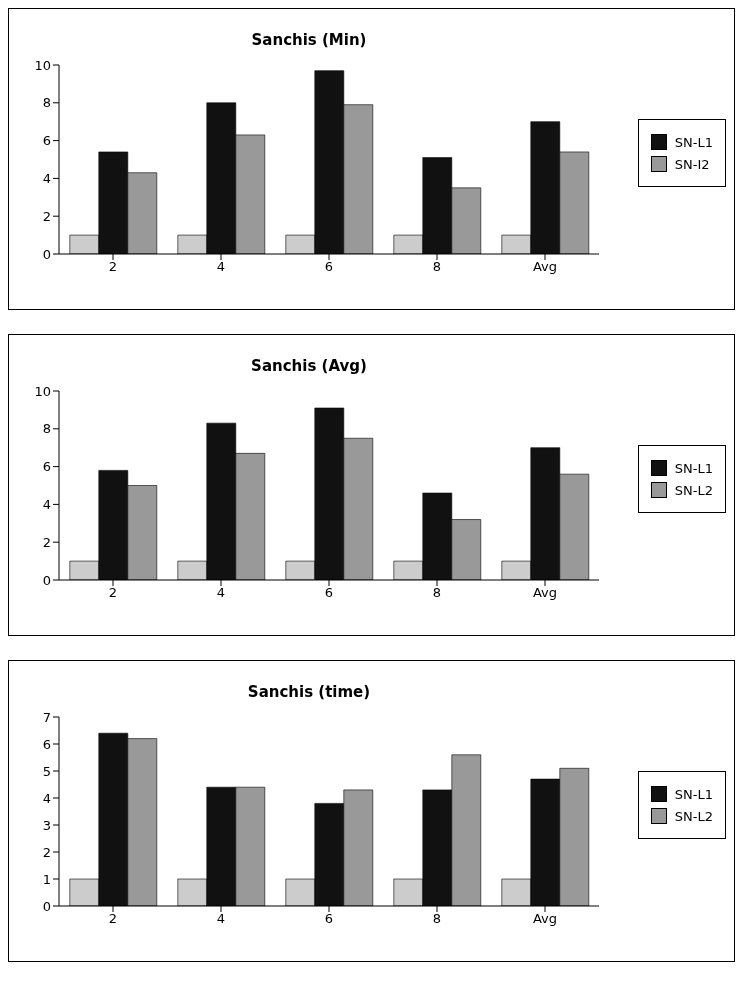 The height and width of the screenshot is (1005, 743). What do you see at coordinates (46, 717) in the screenshot?
I see `y-tick-label: 7` at bounding box center [46, 717].